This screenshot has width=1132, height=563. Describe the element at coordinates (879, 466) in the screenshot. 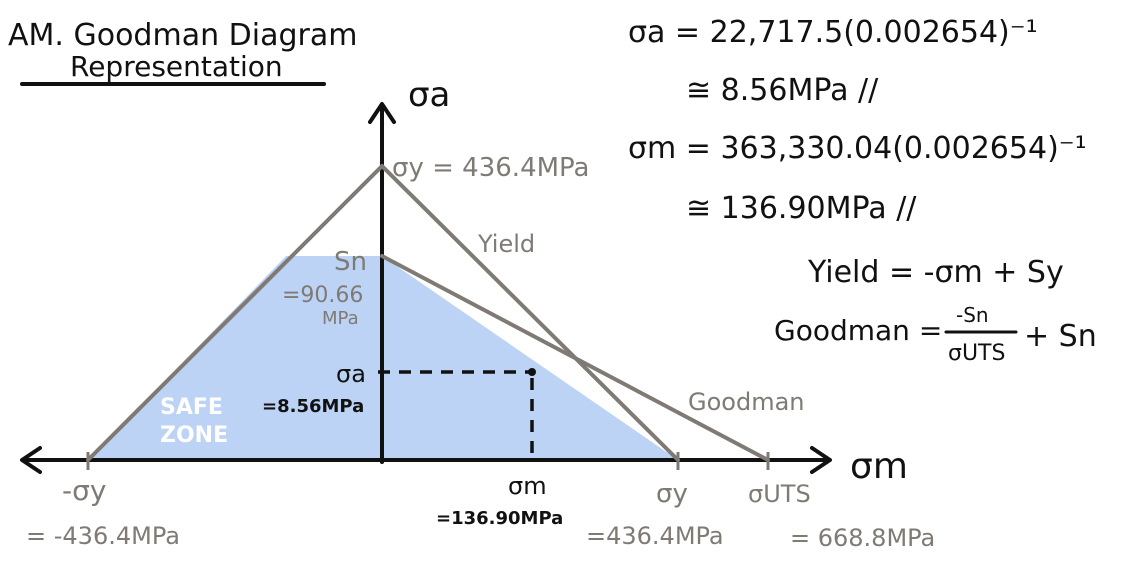

I see `x-axis-label: σm` at that location.